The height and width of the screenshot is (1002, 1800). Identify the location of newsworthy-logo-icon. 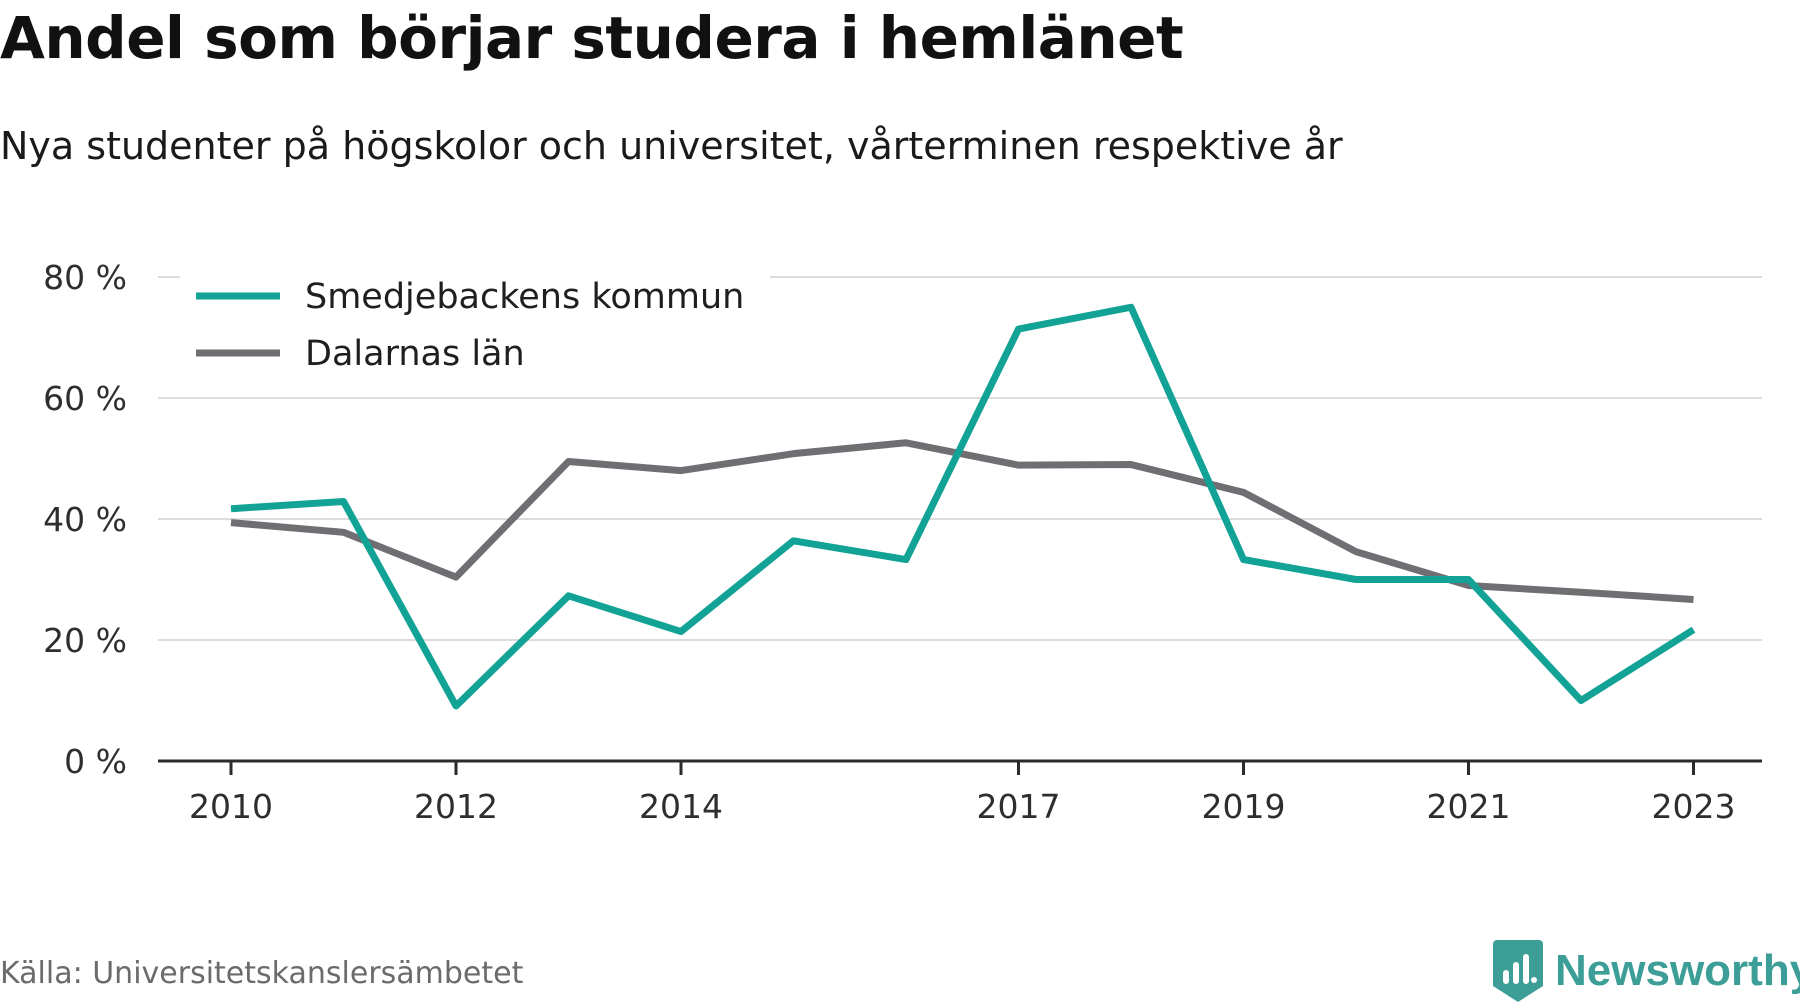
(1518, 971).